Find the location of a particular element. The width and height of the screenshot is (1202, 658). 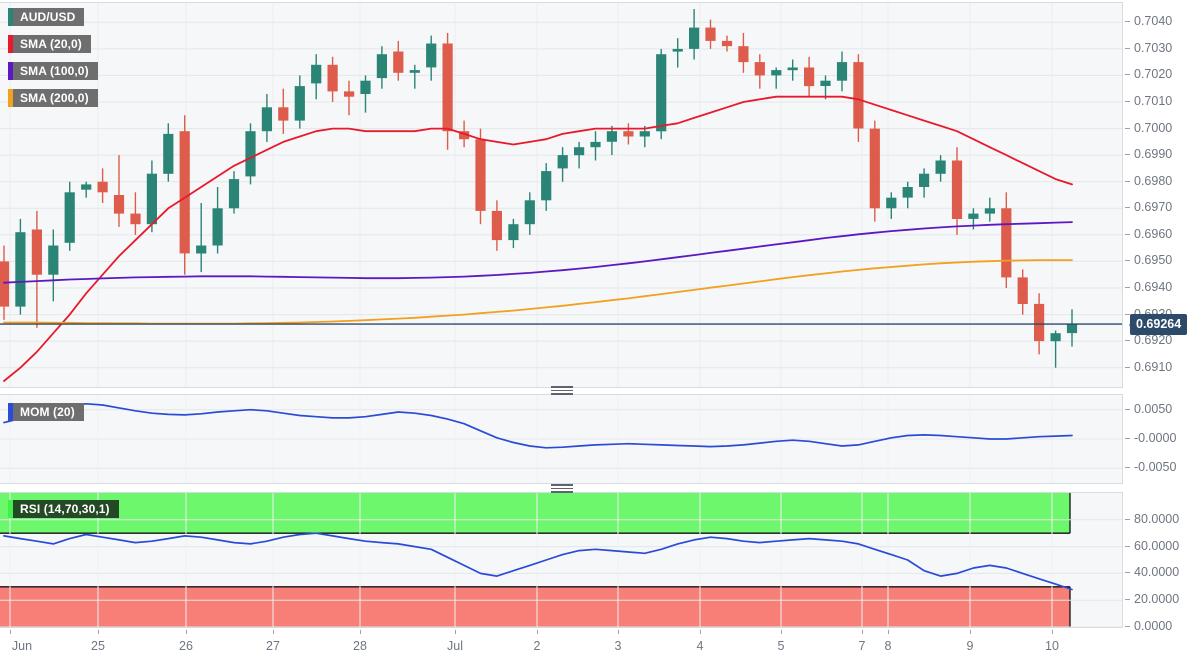

rsi-axis-label: 20.0000 is located at coordinates (1157, 599).